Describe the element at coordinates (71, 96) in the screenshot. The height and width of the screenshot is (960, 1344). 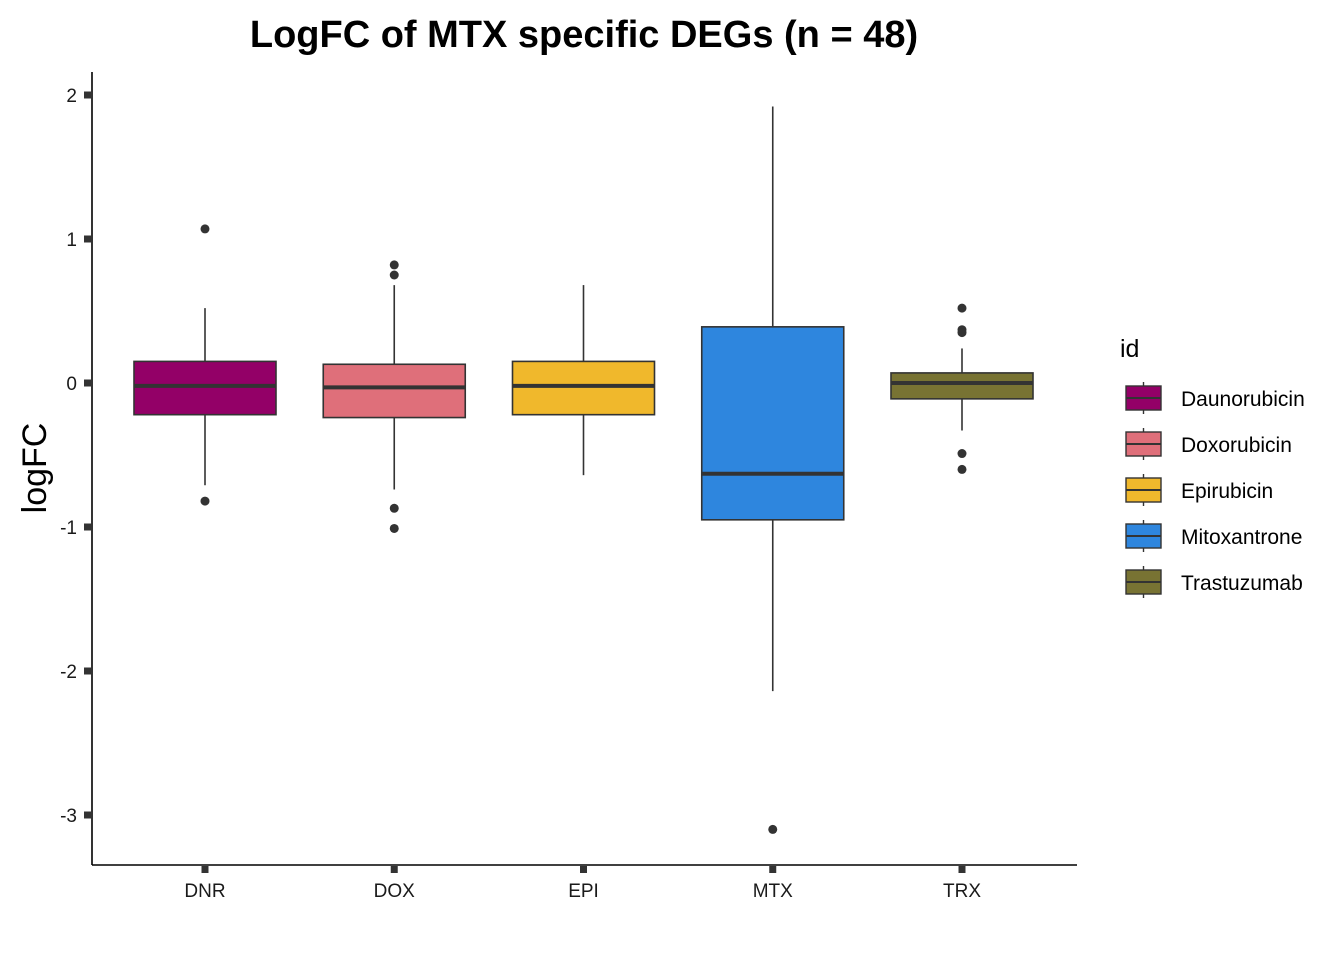
I see `y-tick-label: 2` at that location.